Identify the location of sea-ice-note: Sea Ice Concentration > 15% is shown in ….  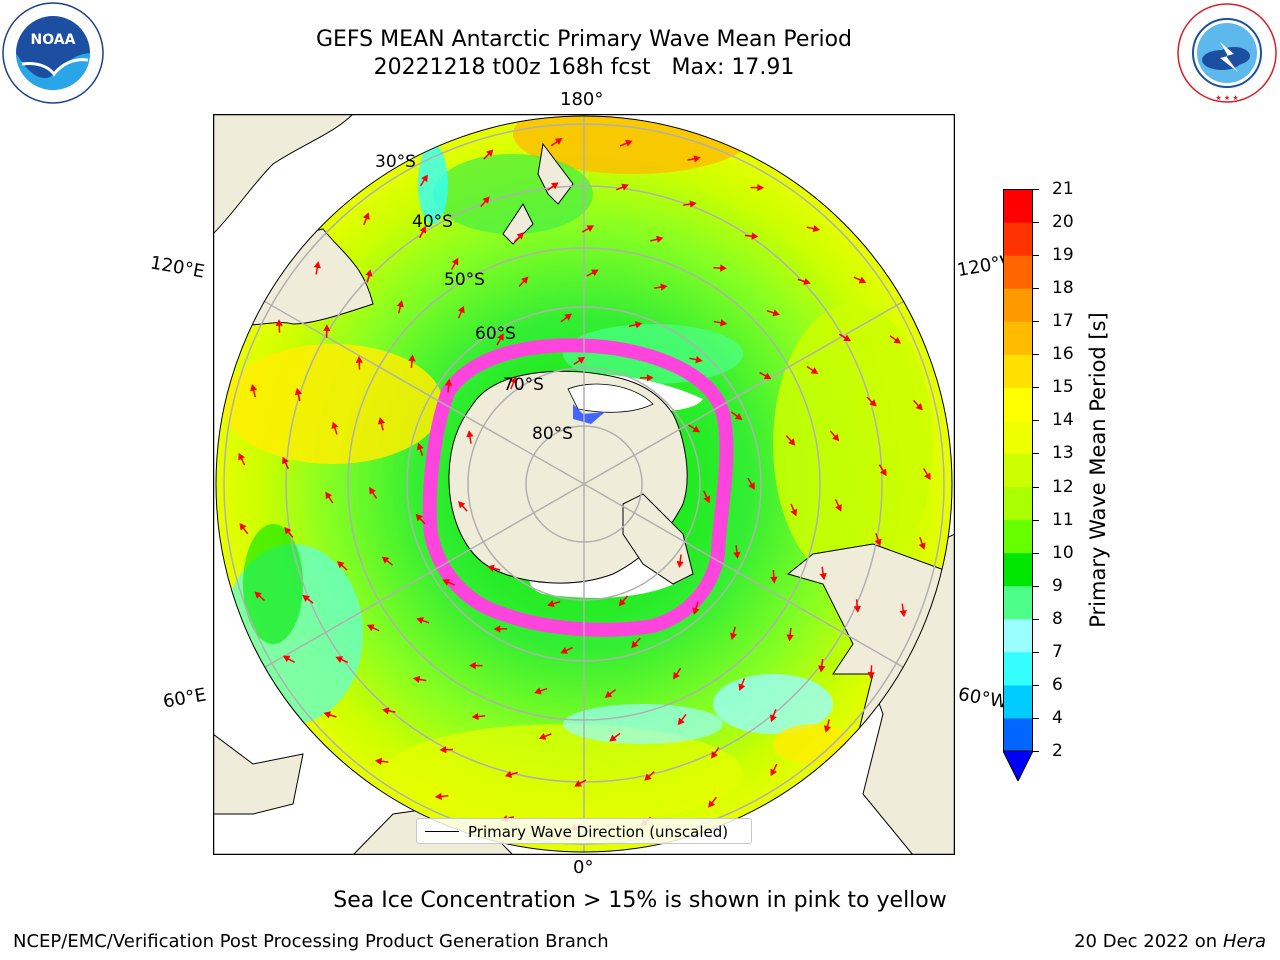
(640, 900).